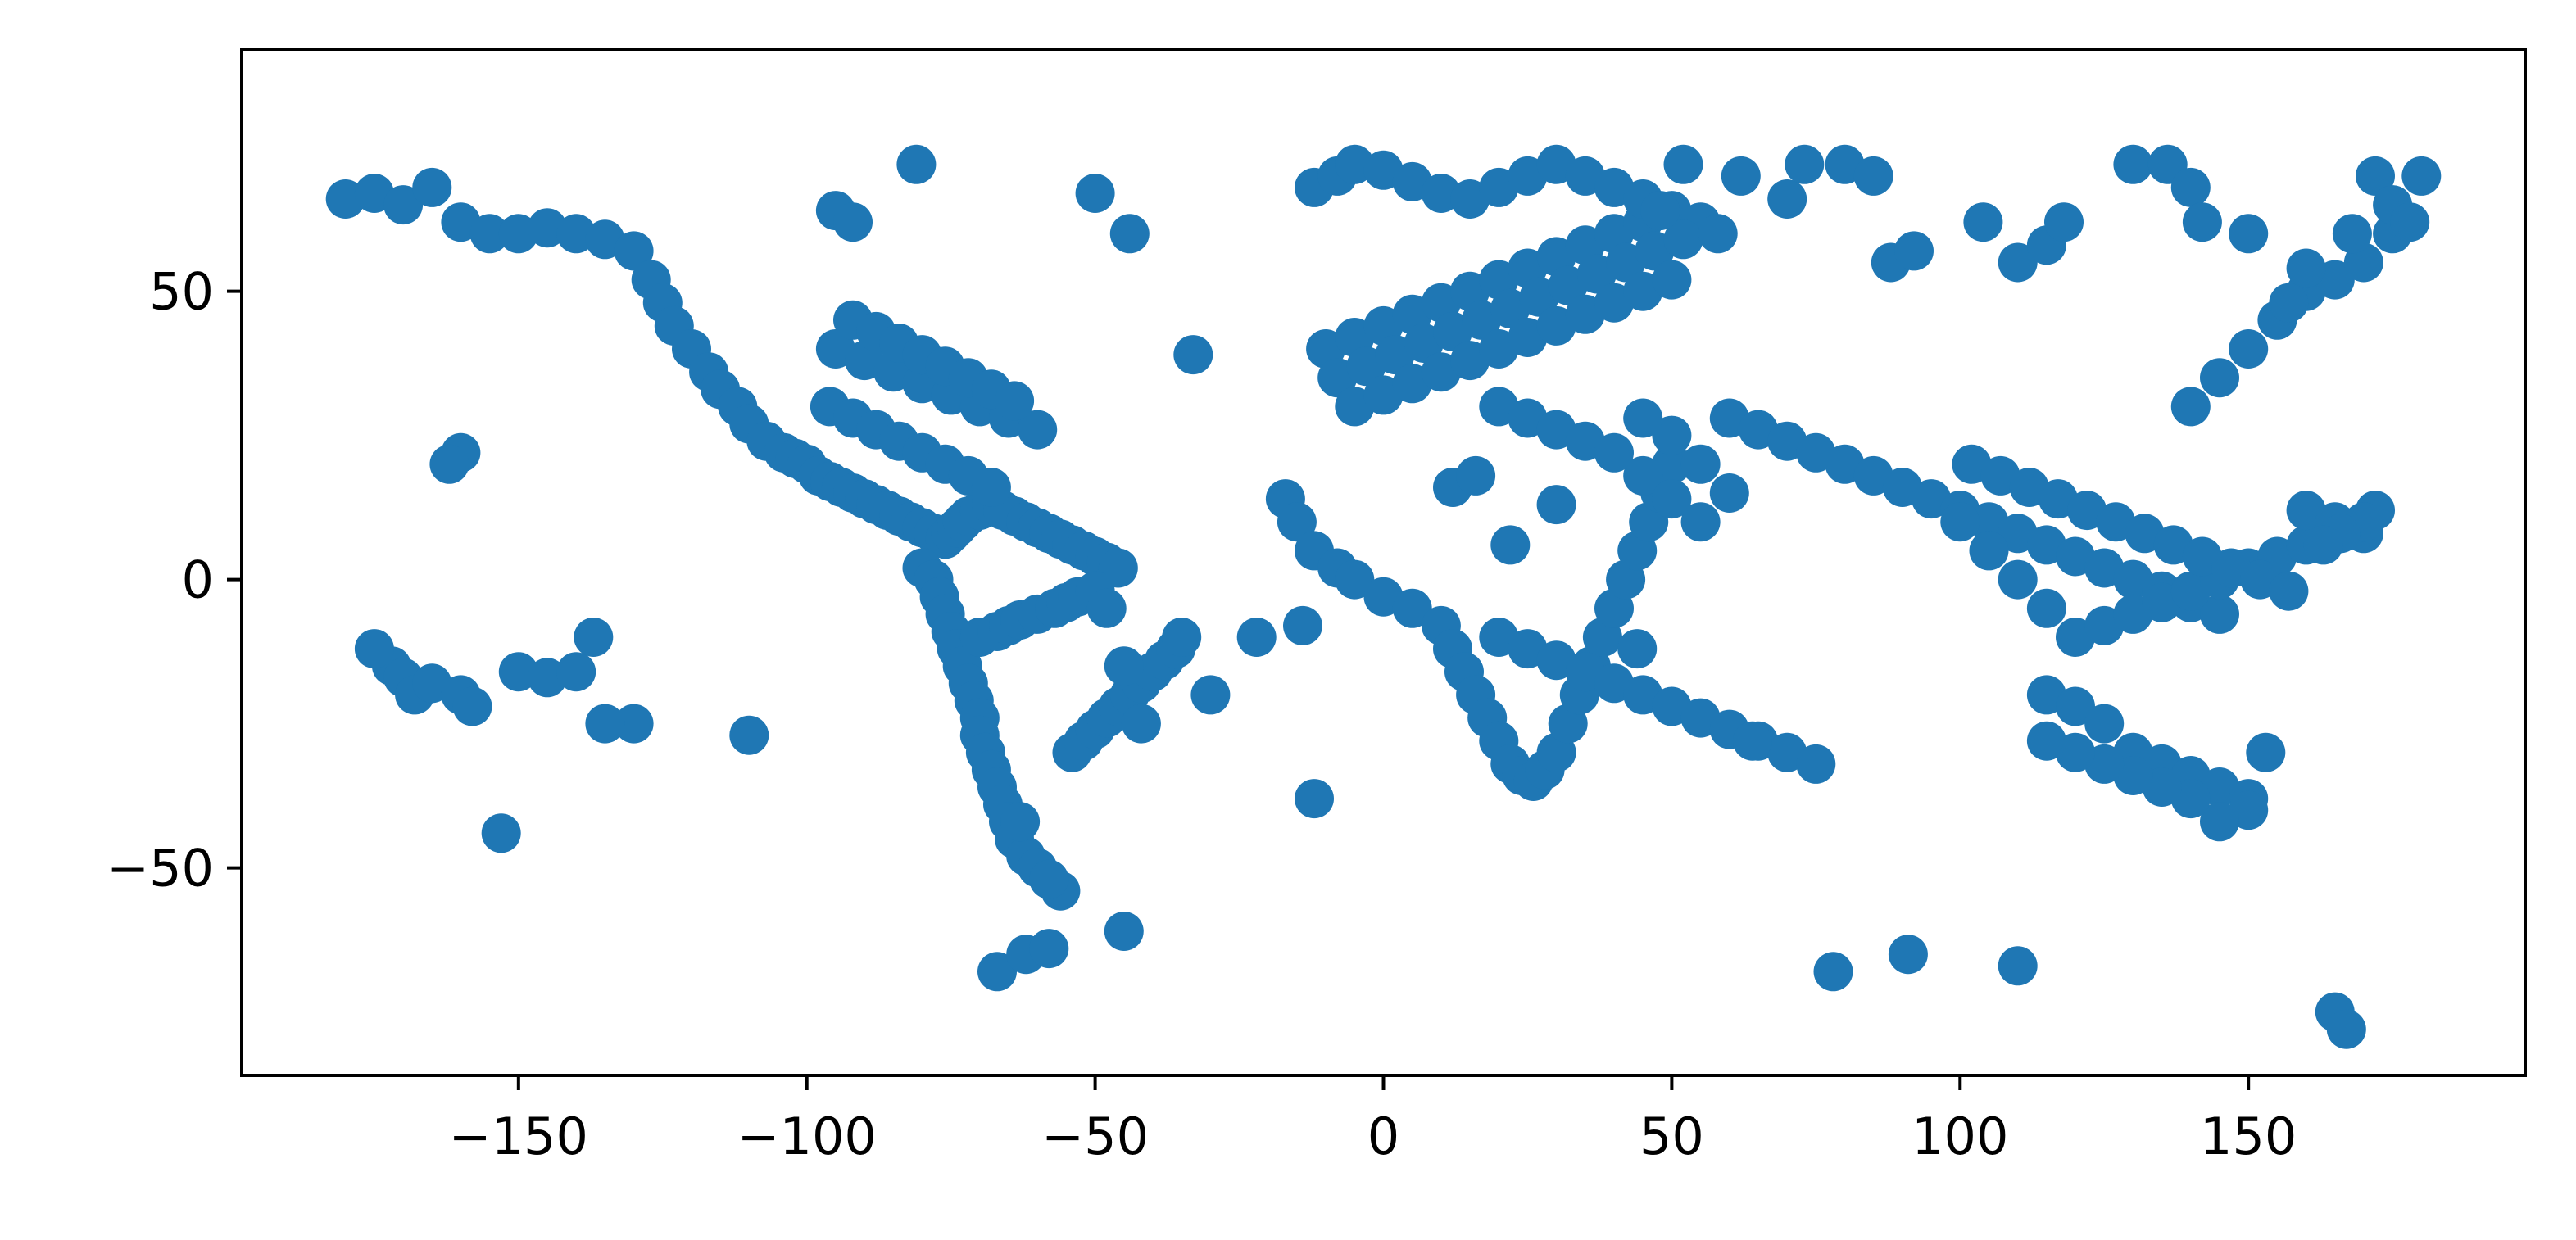 The width and height of the screenshot is (2576, 1240). Describe the element at coordinates (181, 292) in the screenshot. I see `y-tick-label: 50` at that location.